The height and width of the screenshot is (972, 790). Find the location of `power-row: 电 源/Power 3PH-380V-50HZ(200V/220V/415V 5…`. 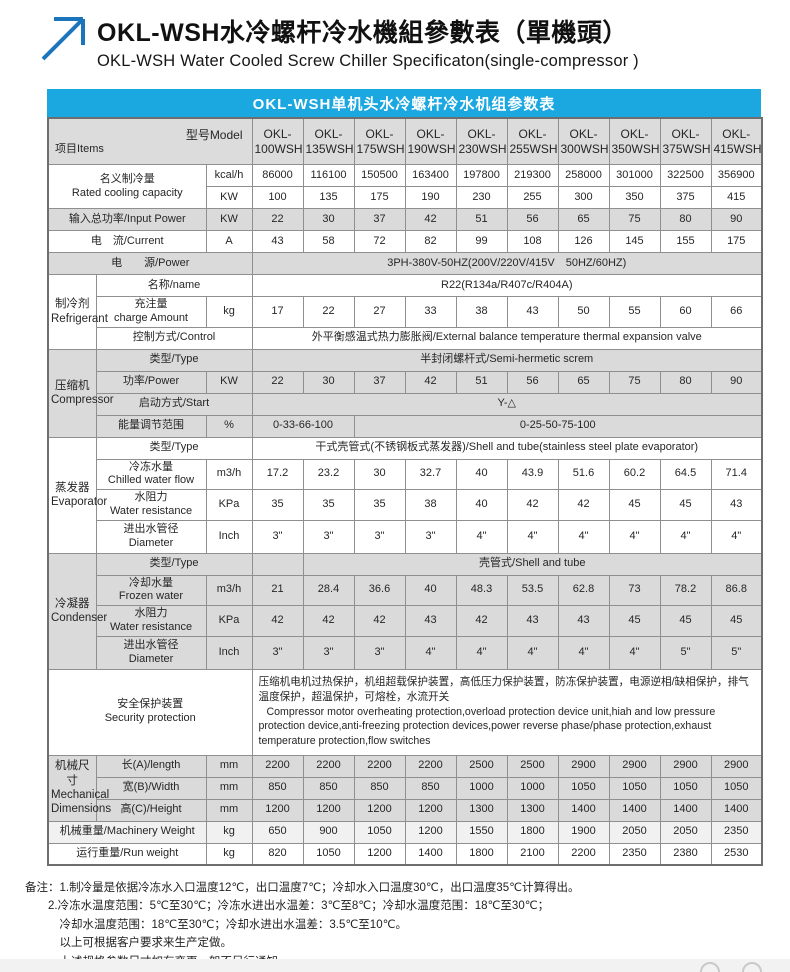

power-row: 电 源/Power 3PH-380V-50HZ(200V/220V/415V 5… is located at coordinates (405, 263).